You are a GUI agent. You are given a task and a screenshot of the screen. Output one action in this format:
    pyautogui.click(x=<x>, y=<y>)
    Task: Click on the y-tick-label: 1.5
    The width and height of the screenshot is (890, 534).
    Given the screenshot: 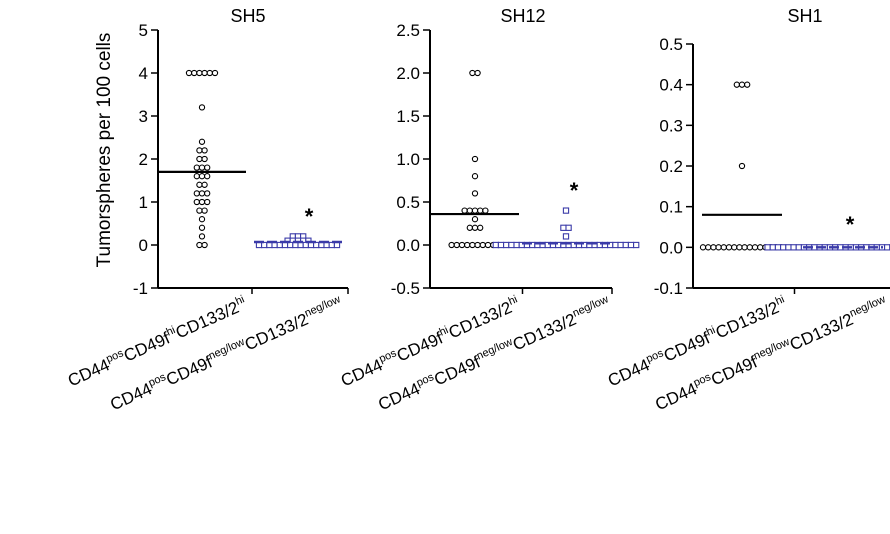 What is the action you would take?
    pyautogui.click(x=408, y=116)
    